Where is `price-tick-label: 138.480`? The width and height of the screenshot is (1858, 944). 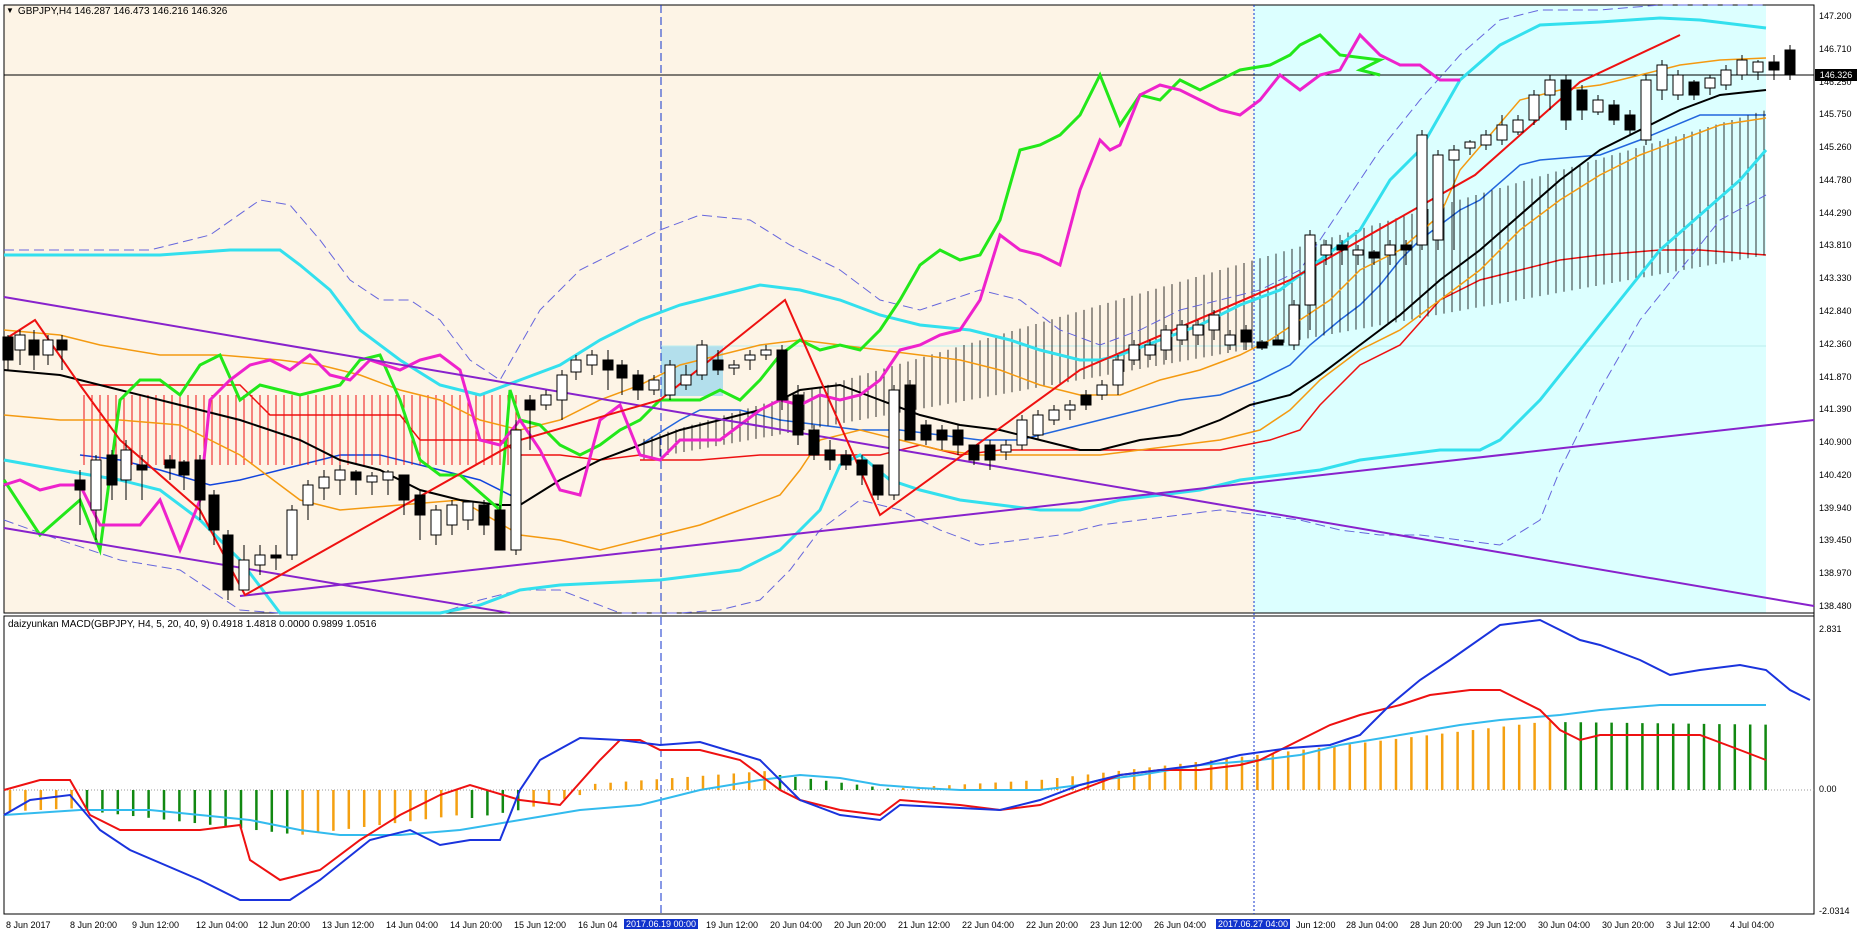
price-tick-label: 138.480 is located at coordinates (1835, 606).